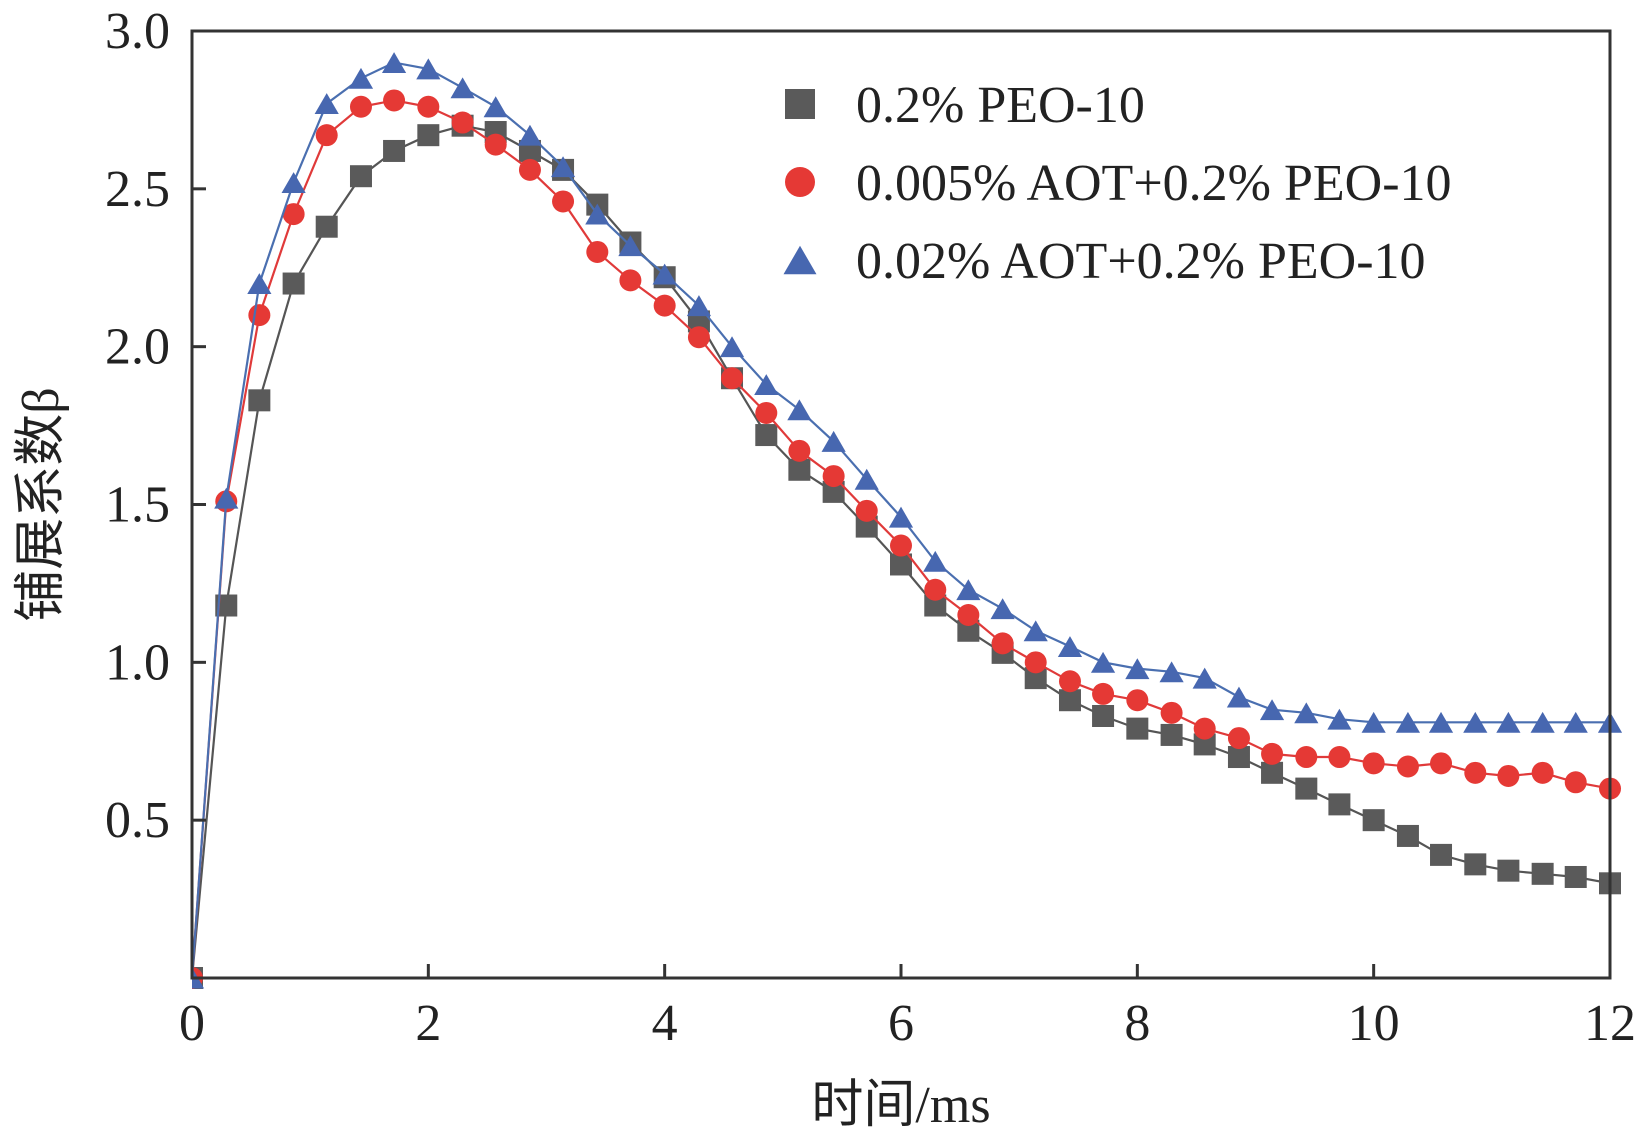 This screenshot has height=1140, width=1642. What do you see at coordinates (137, 31) in the screenshot?
I see `y-tick-label: 3.0` at bounding box center [137, 31].